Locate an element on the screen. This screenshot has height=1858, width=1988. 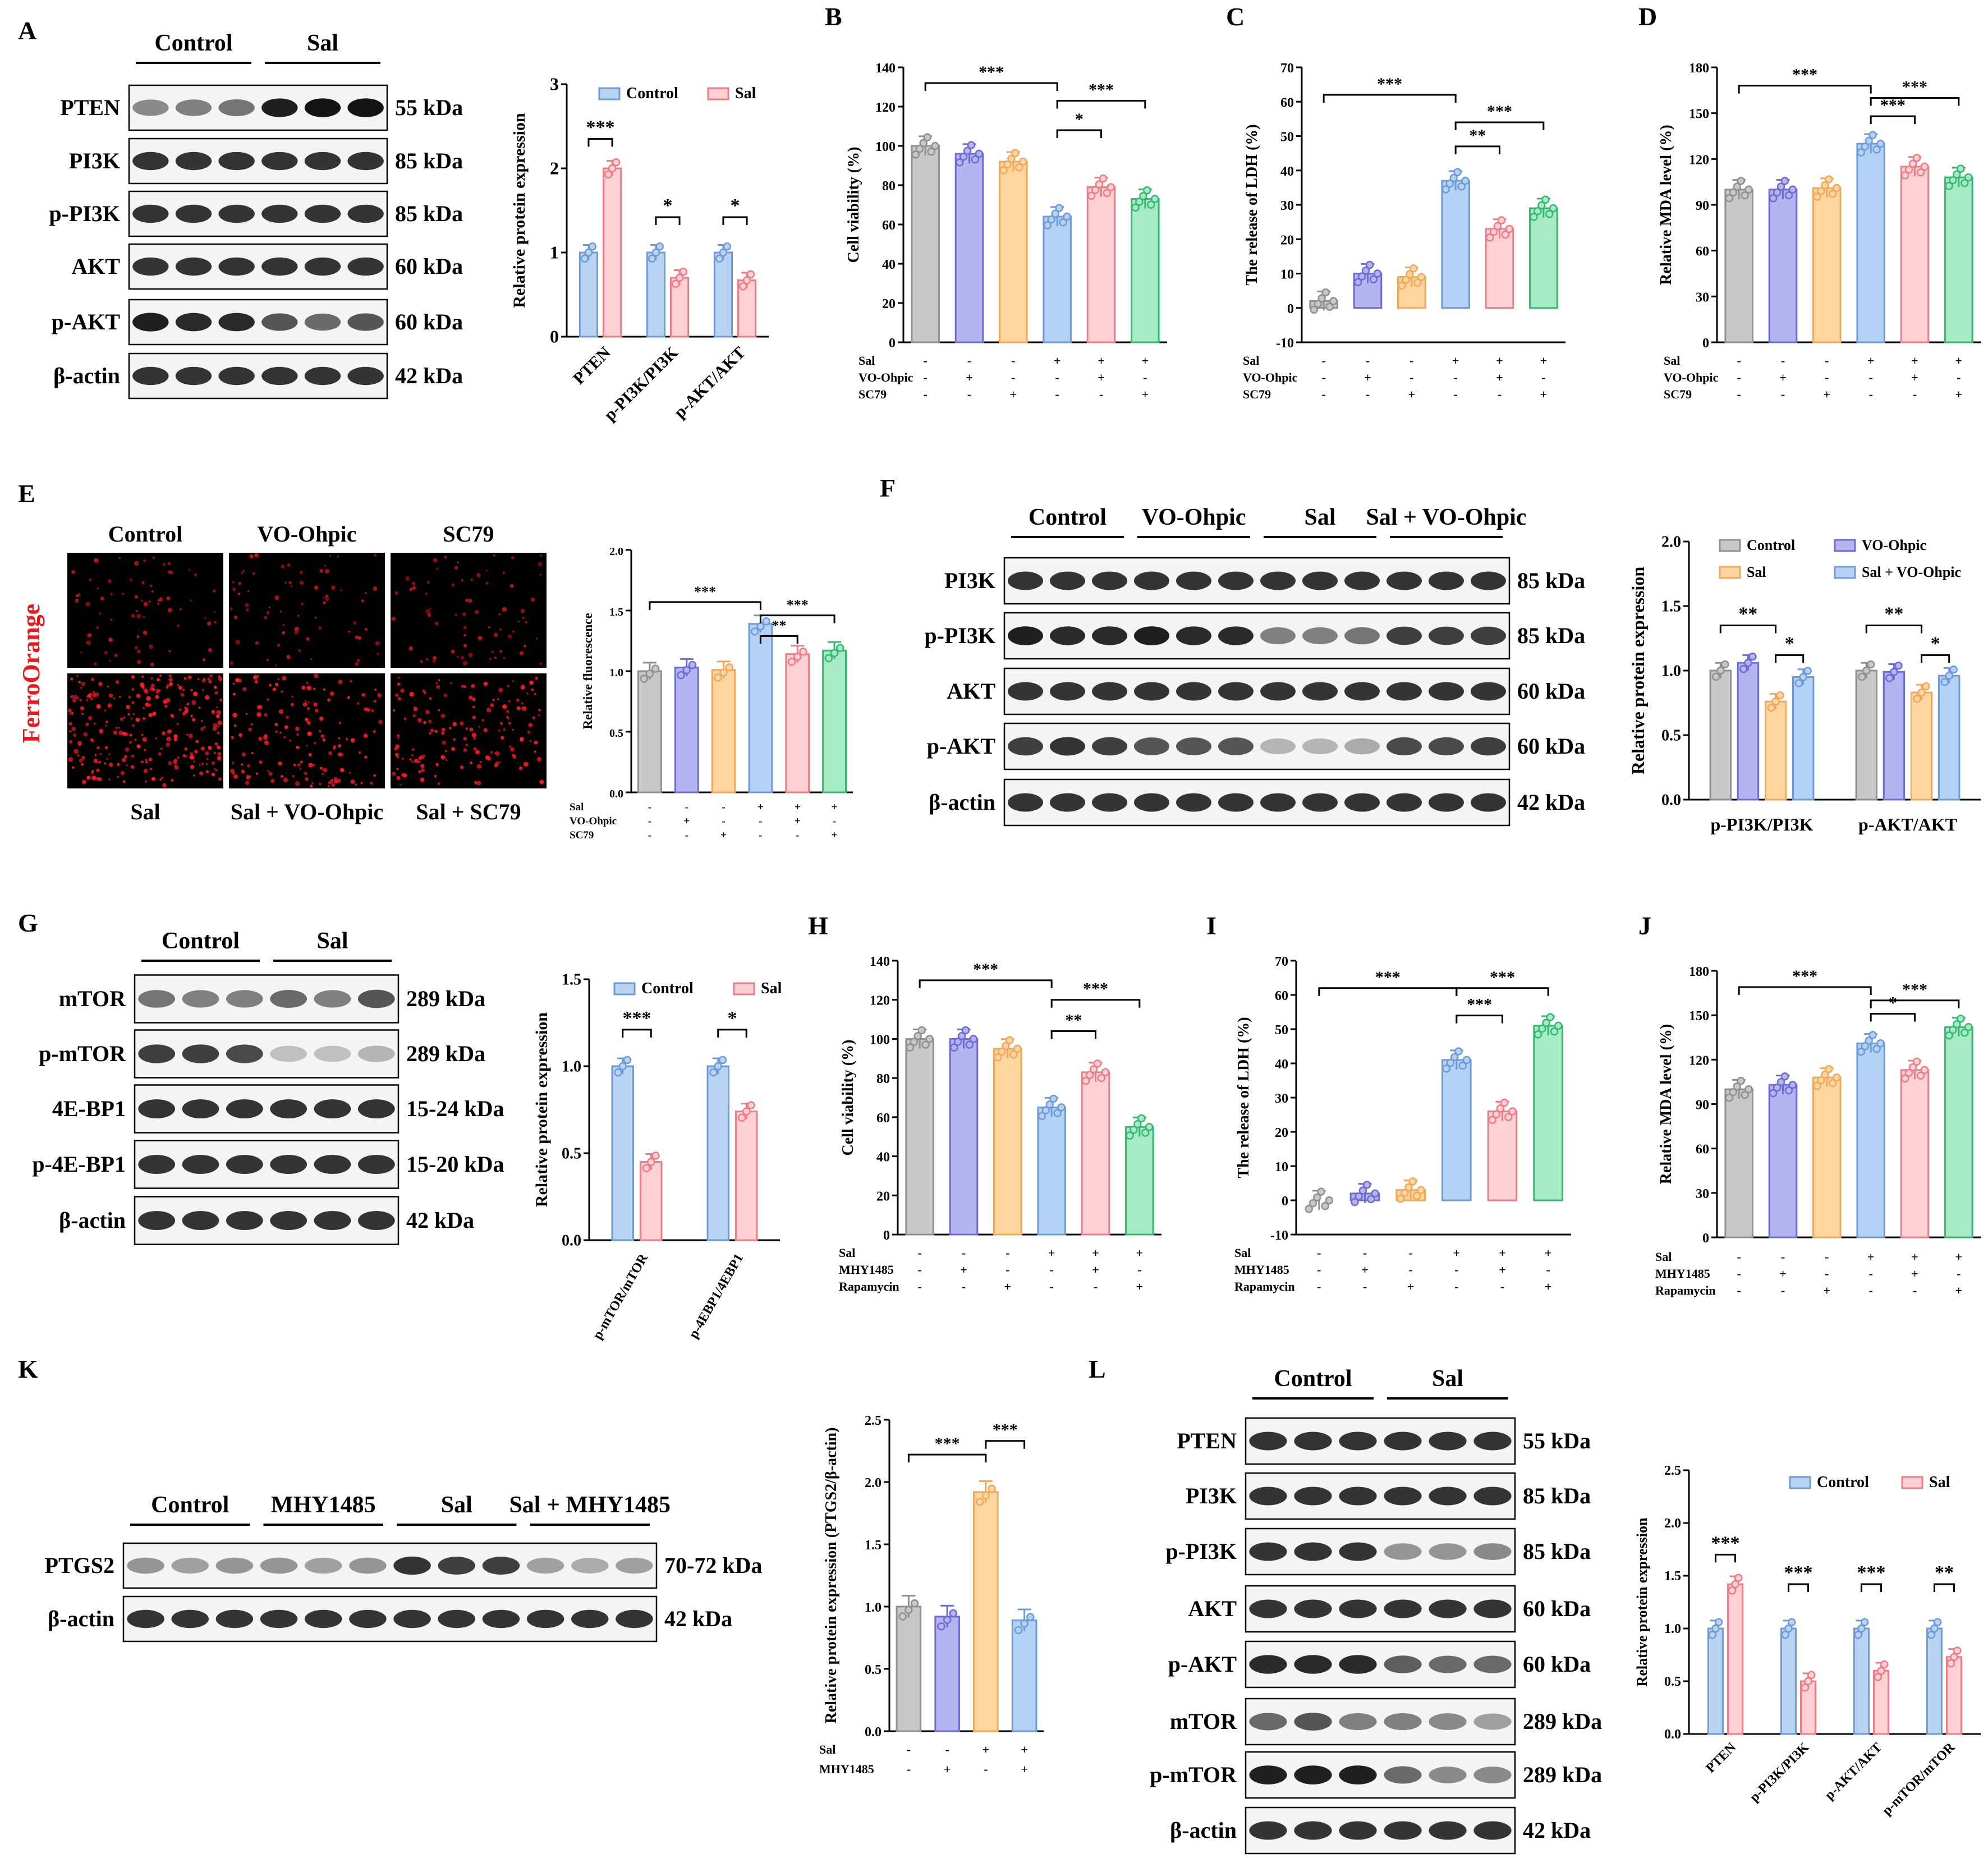
x-tick-label: p-4EBP1/4EBP1 is located at coordinates (716, 1296).